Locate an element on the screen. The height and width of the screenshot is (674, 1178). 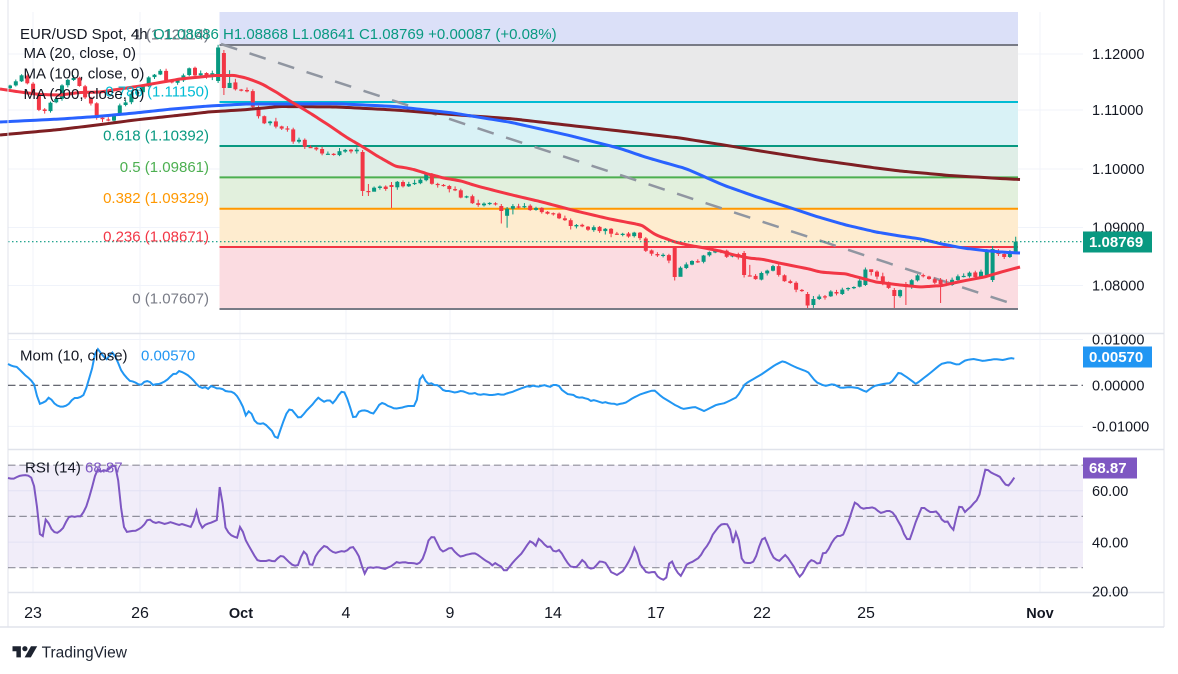
svg-text: TradingView is located at coordinates (85, 652).